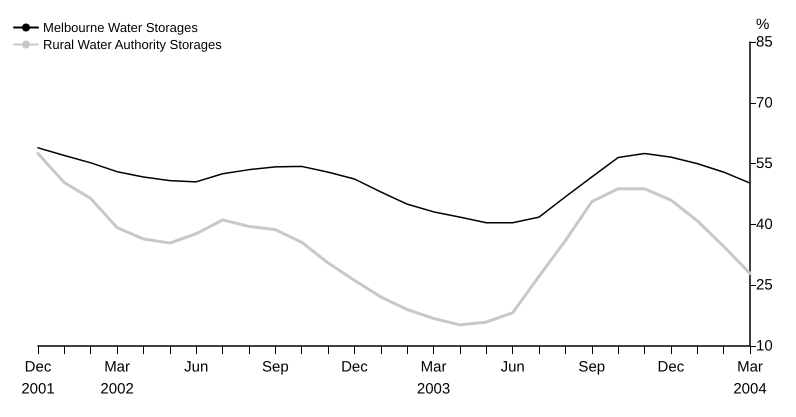 The height and width of the screenshot is (417, 796). Describe the element at coordinates (764, 103) in the screenshot. I see `y-tick-label: 70` at that location.